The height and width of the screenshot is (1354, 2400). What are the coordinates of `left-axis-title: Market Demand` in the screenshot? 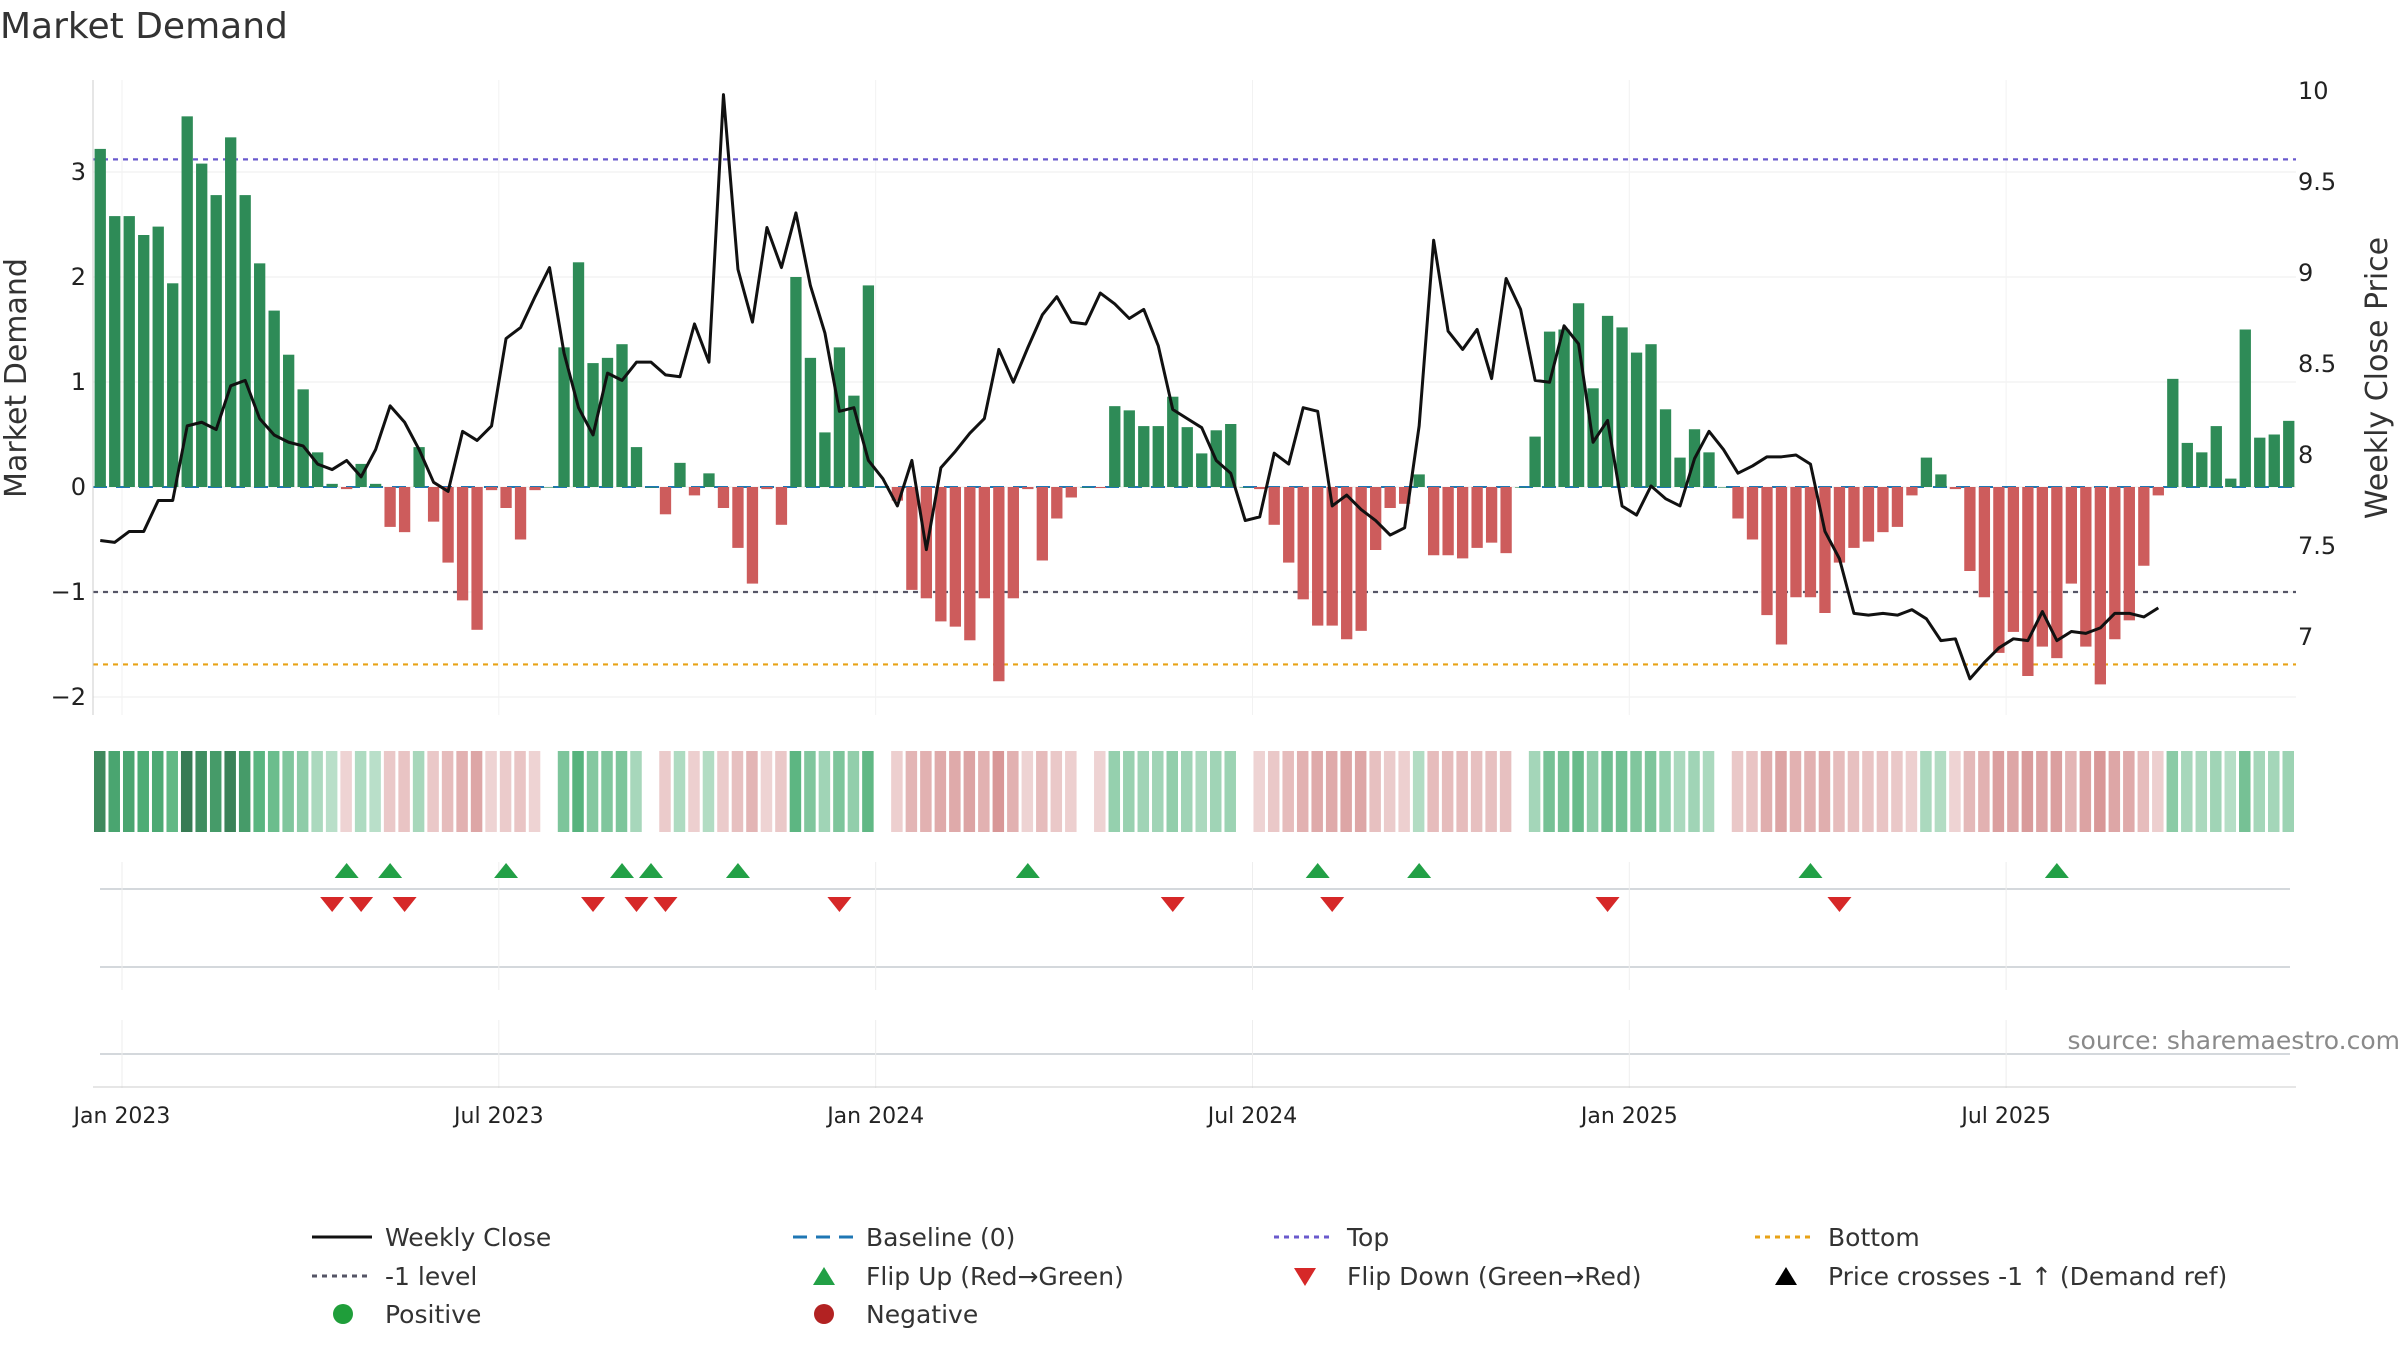 It's located at (17, 378).